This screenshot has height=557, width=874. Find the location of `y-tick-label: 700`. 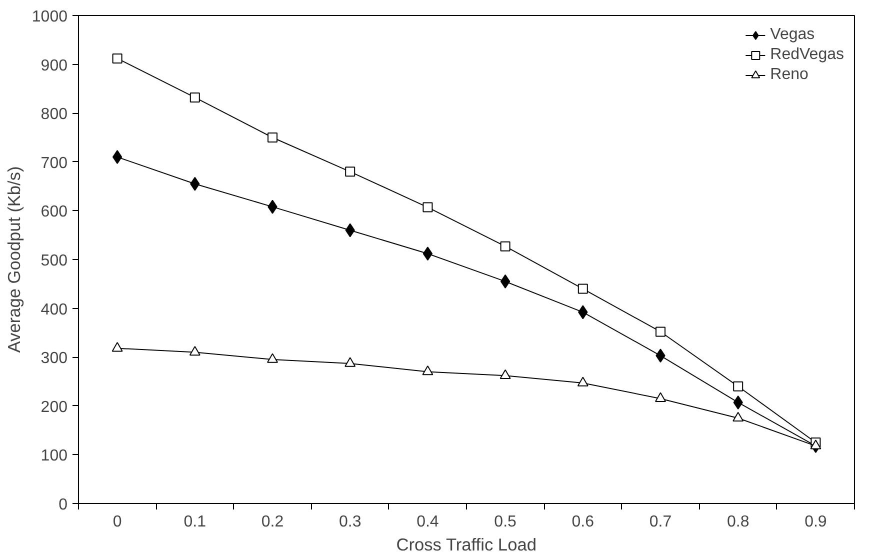

y-tick-label: 700 is located at coordinates (54, 163).